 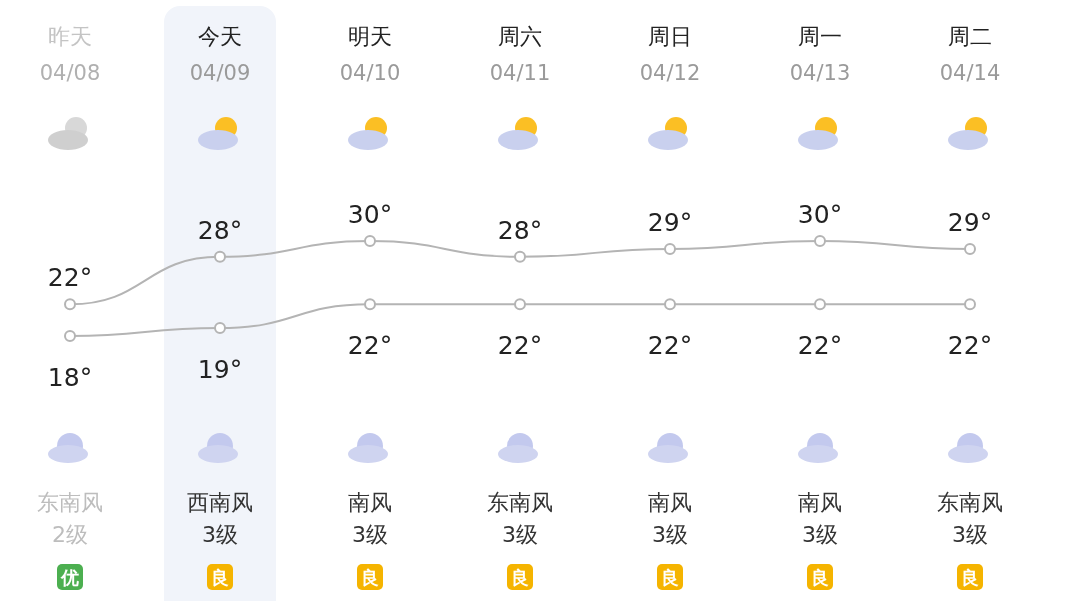 What do you see at coordinates (70, 377) in the screenshot?
I see `data-label: 18°` at bounding box center [70, 377].